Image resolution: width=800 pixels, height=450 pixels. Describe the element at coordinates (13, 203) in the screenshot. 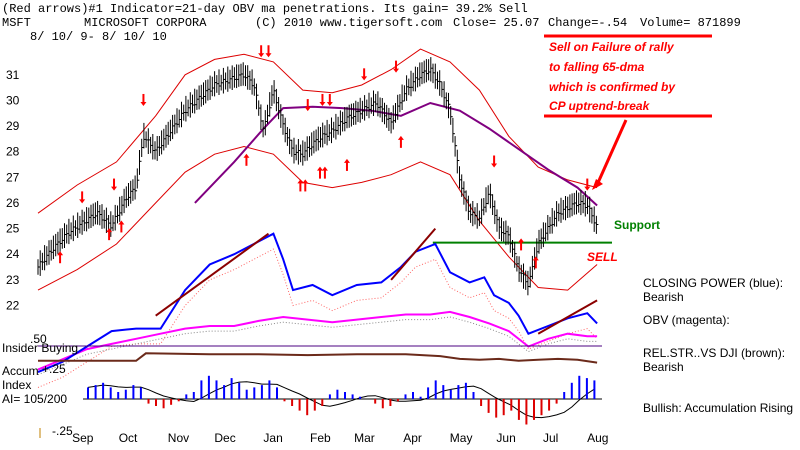

I see `y-tick-label: 26` at that location.